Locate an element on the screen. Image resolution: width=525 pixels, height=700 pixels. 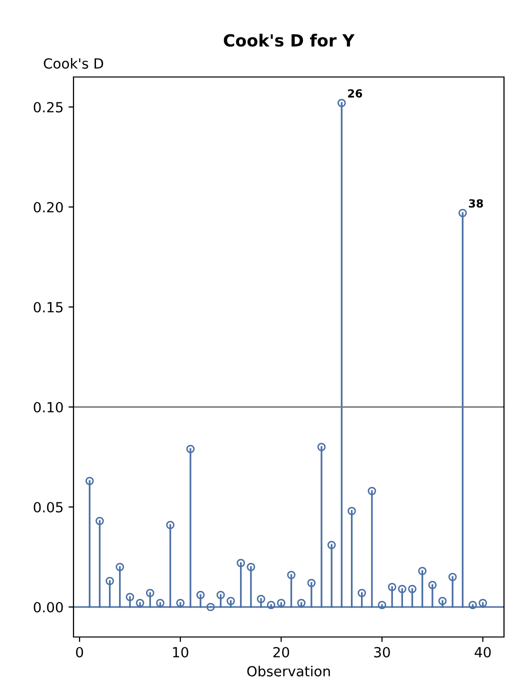
y-tick-label: 0.20 is located at coordinates (48, 207).